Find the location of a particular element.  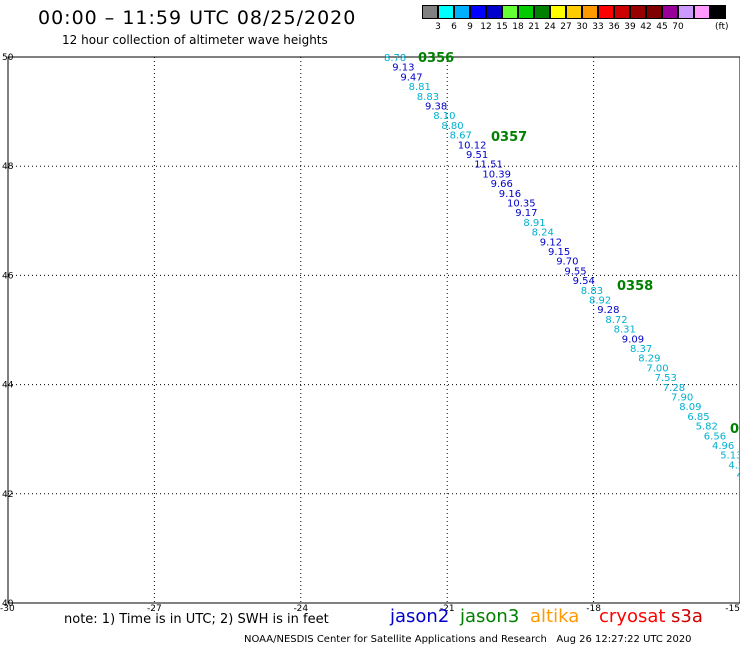

pass-time-label: 0 is located at coordinates (734, 429).